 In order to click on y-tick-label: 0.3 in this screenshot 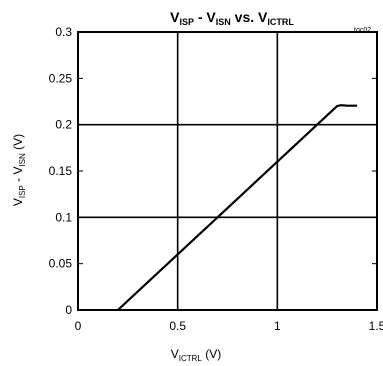, I will do `click(63, 32)`.